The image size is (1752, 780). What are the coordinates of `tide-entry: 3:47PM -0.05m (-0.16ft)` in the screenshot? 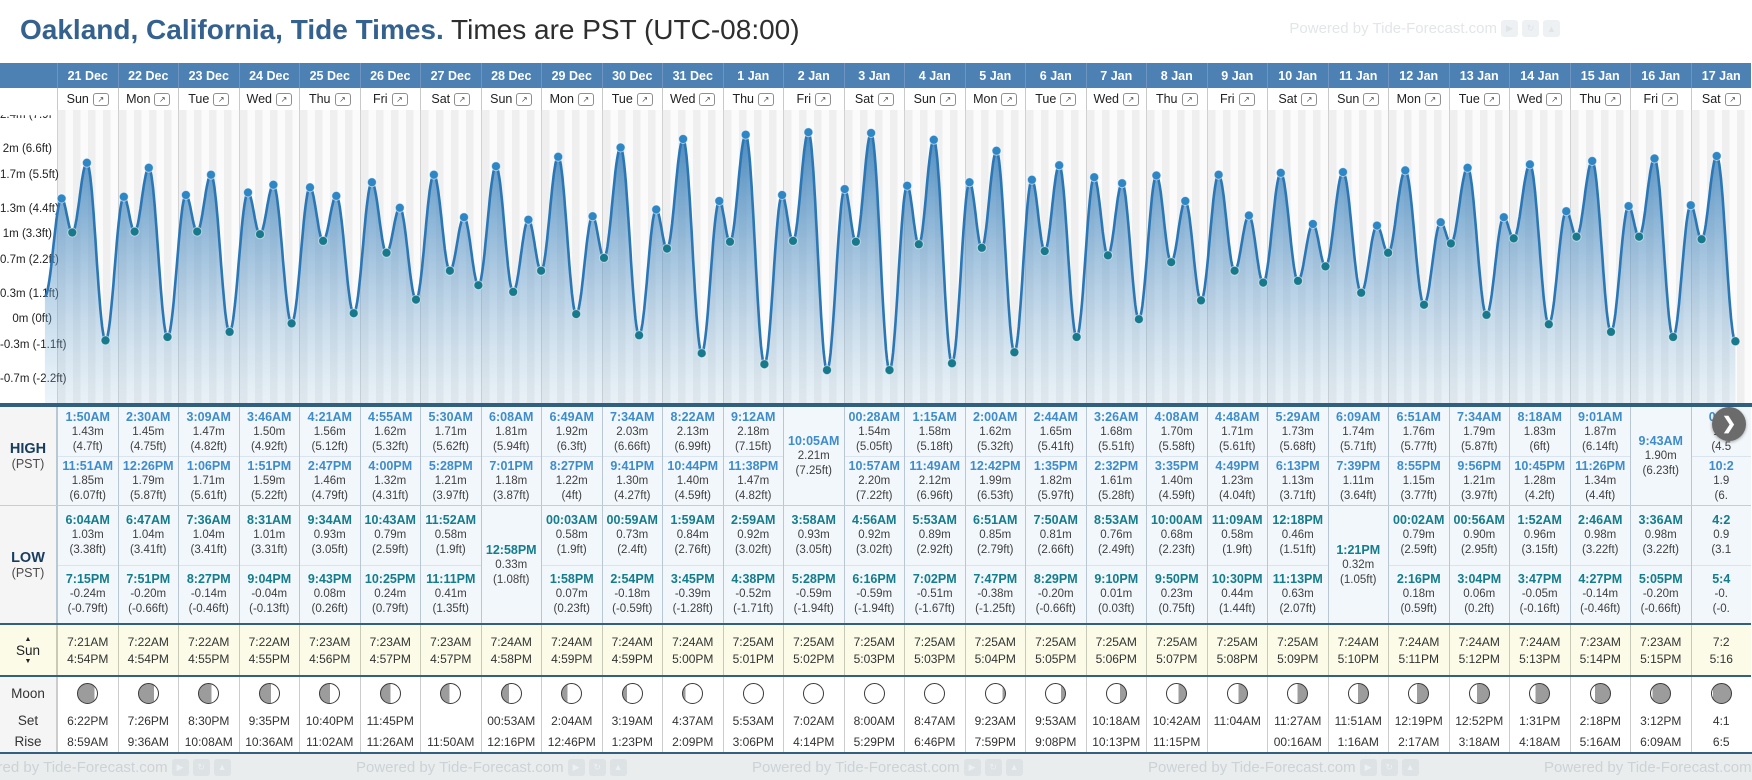 It's located at (1540, 594).